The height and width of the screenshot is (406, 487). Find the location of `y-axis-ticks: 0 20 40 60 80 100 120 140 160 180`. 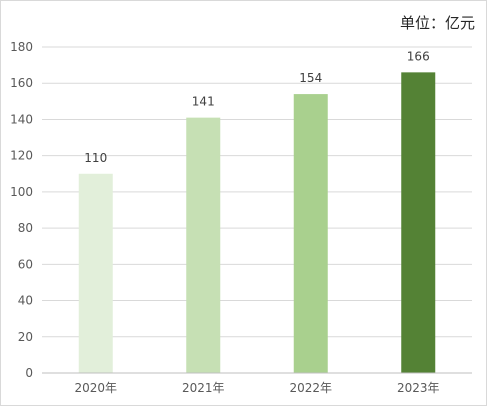

y-axis-ticks: 0 20 40 60 80 100 120 140 160 180 is located at coordinates (21, 210).